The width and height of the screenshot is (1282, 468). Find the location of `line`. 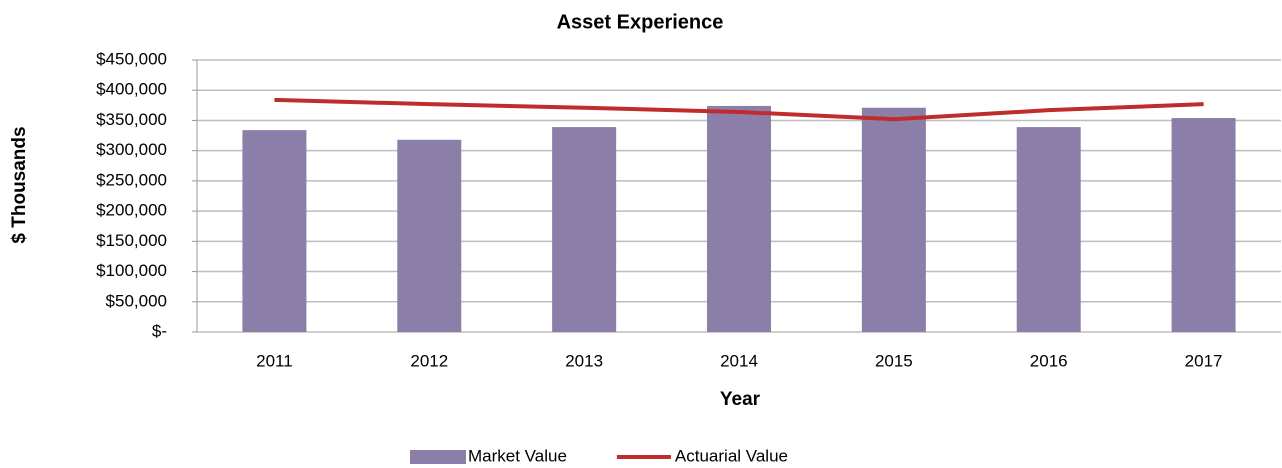

line is located at coordinates (739, 109).